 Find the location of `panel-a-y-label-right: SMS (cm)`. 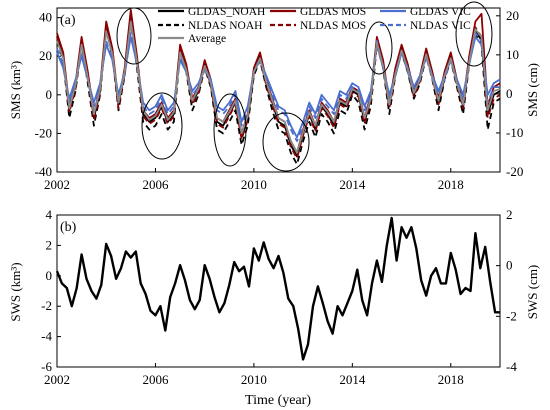

panel-a-y-label-right: SMS (cm) is located at coordinates (532, 90).